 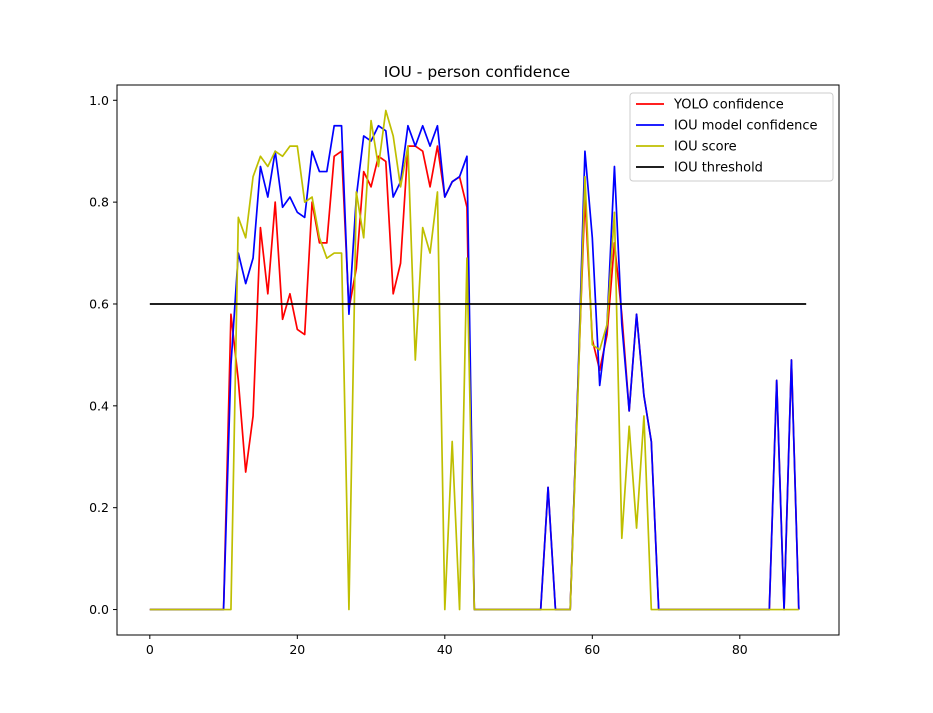 What do you see at coordinates (99, 405) in the screenshot?
I see `y-tick-label: 0.4` at bounding box center [99, 405].